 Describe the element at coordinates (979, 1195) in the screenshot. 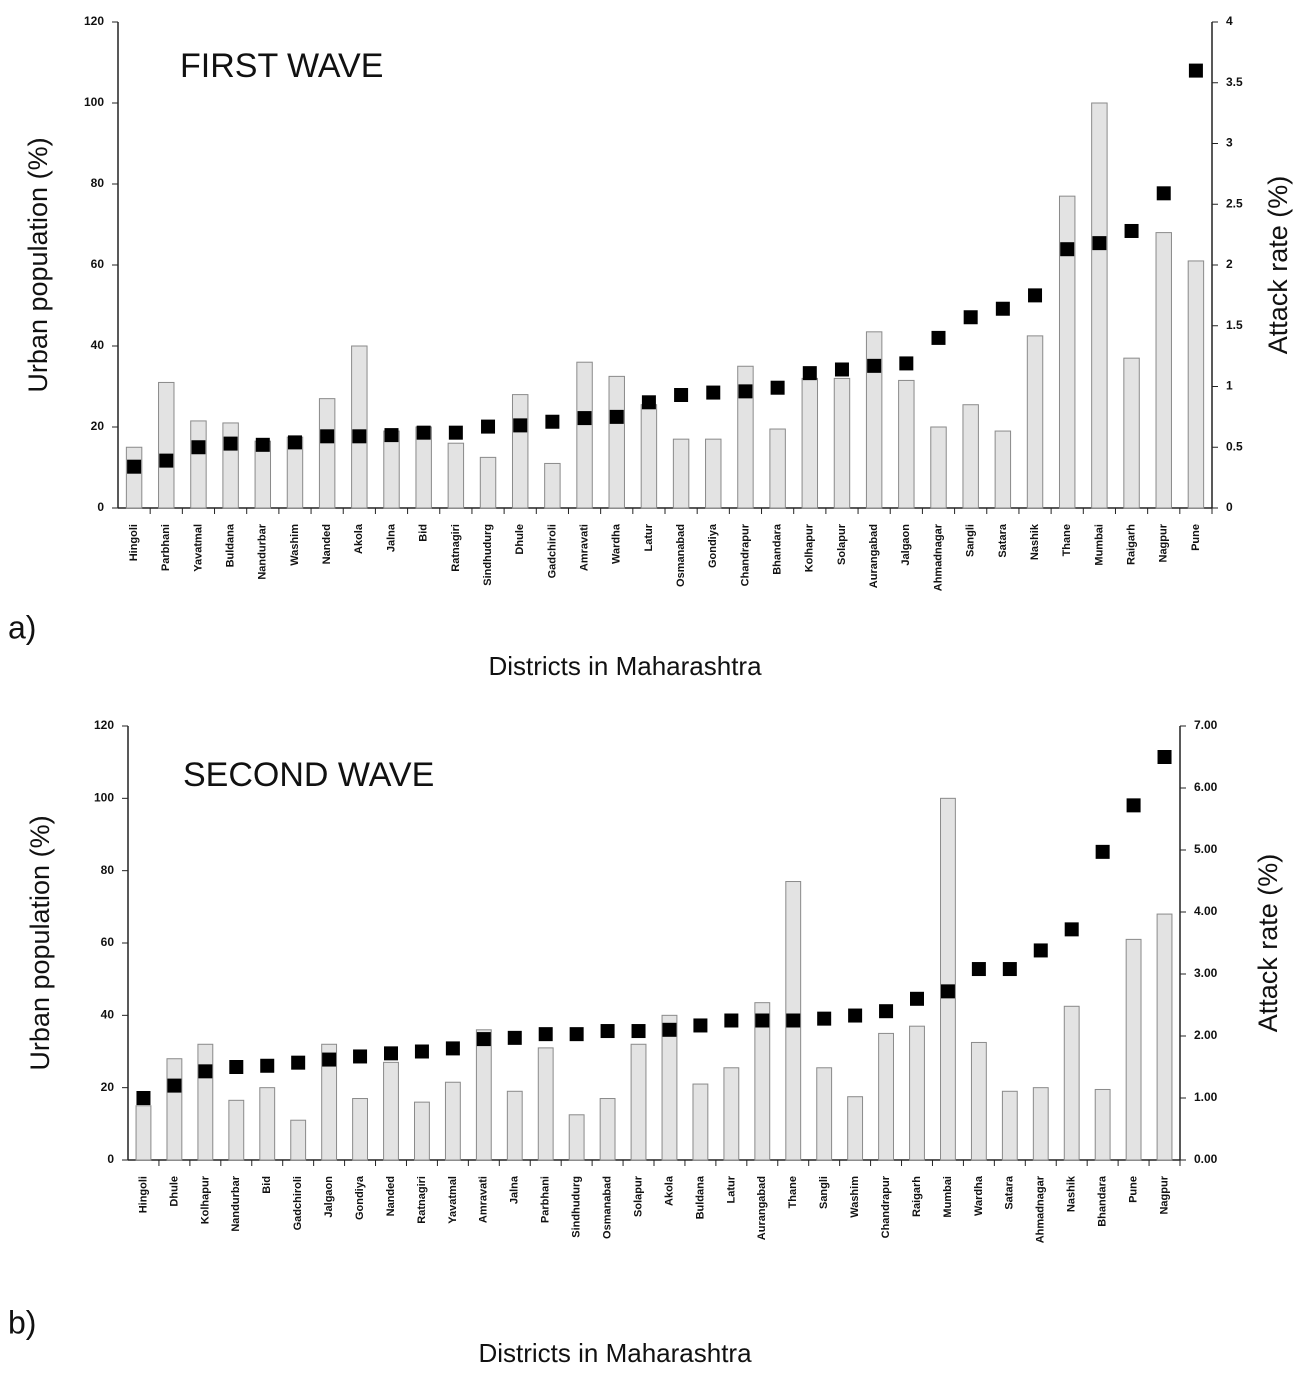

I see `x-tick-label: Wardha` at that location.